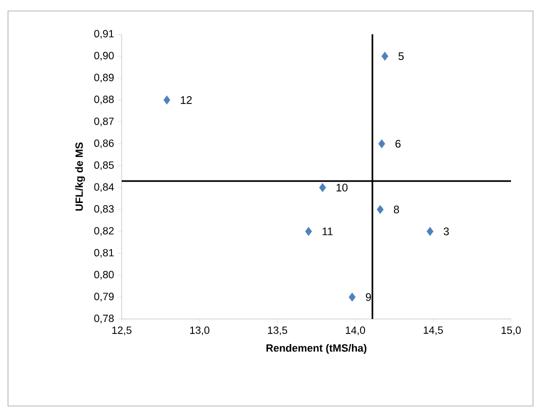 This screenshot has height=409, width=537. Describe the element at coordinates (104, 275) in the screenshot. I see `y-tick-label: 0,80` at that location.